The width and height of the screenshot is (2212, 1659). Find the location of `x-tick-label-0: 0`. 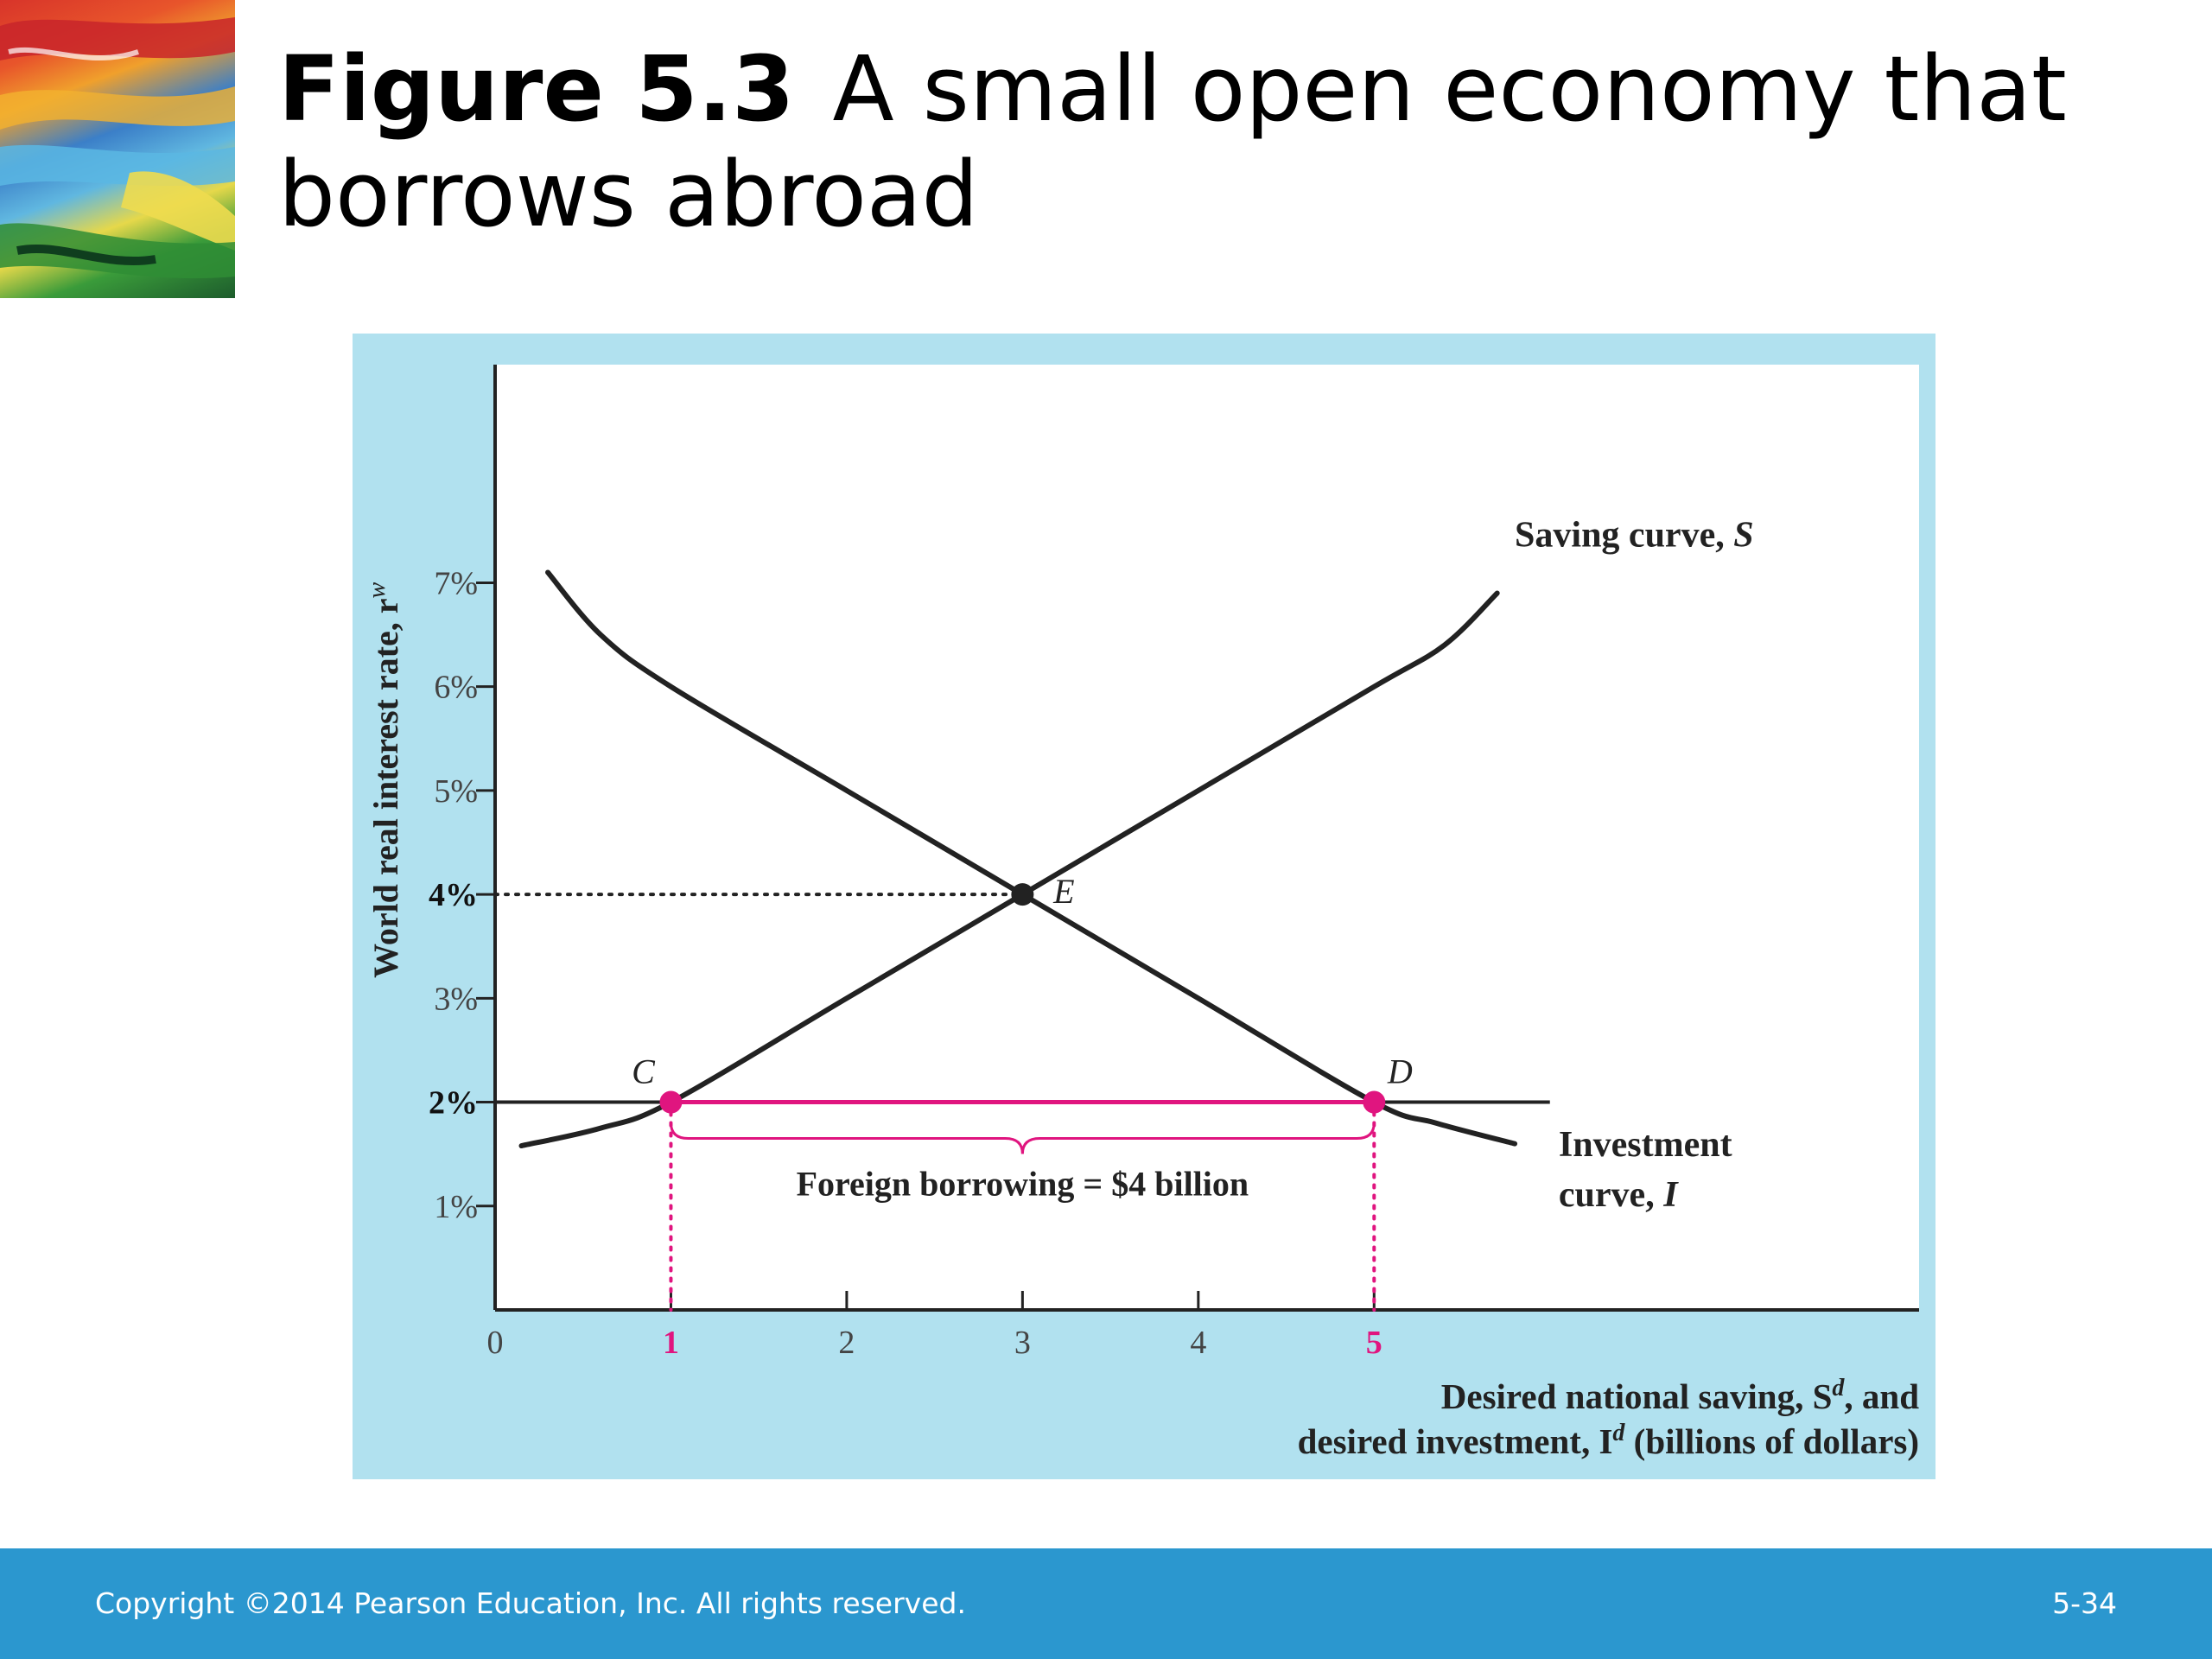

x-tick-label-0: 0 is located at coordinates (495, 1343).